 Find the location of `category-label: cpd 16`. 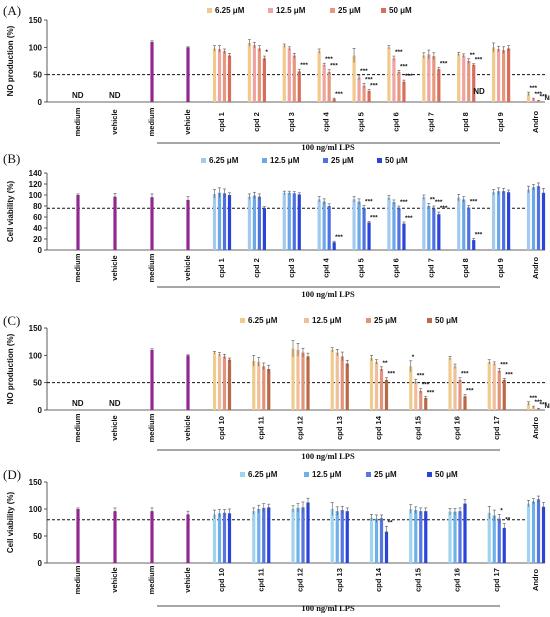

category-label: cpd 16 is located at coordinates (457, 428).